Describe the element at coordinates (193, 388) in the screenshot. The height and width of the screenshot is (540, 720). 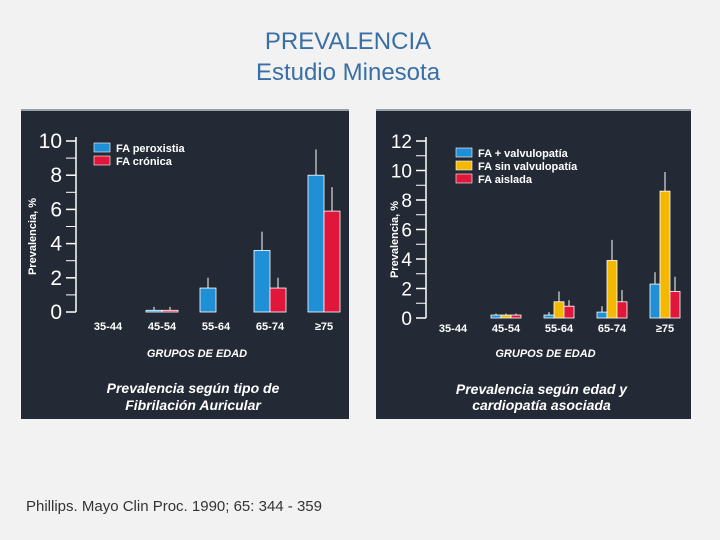
I see `caption-line-1: Prevalencia según tipo de` at that location.